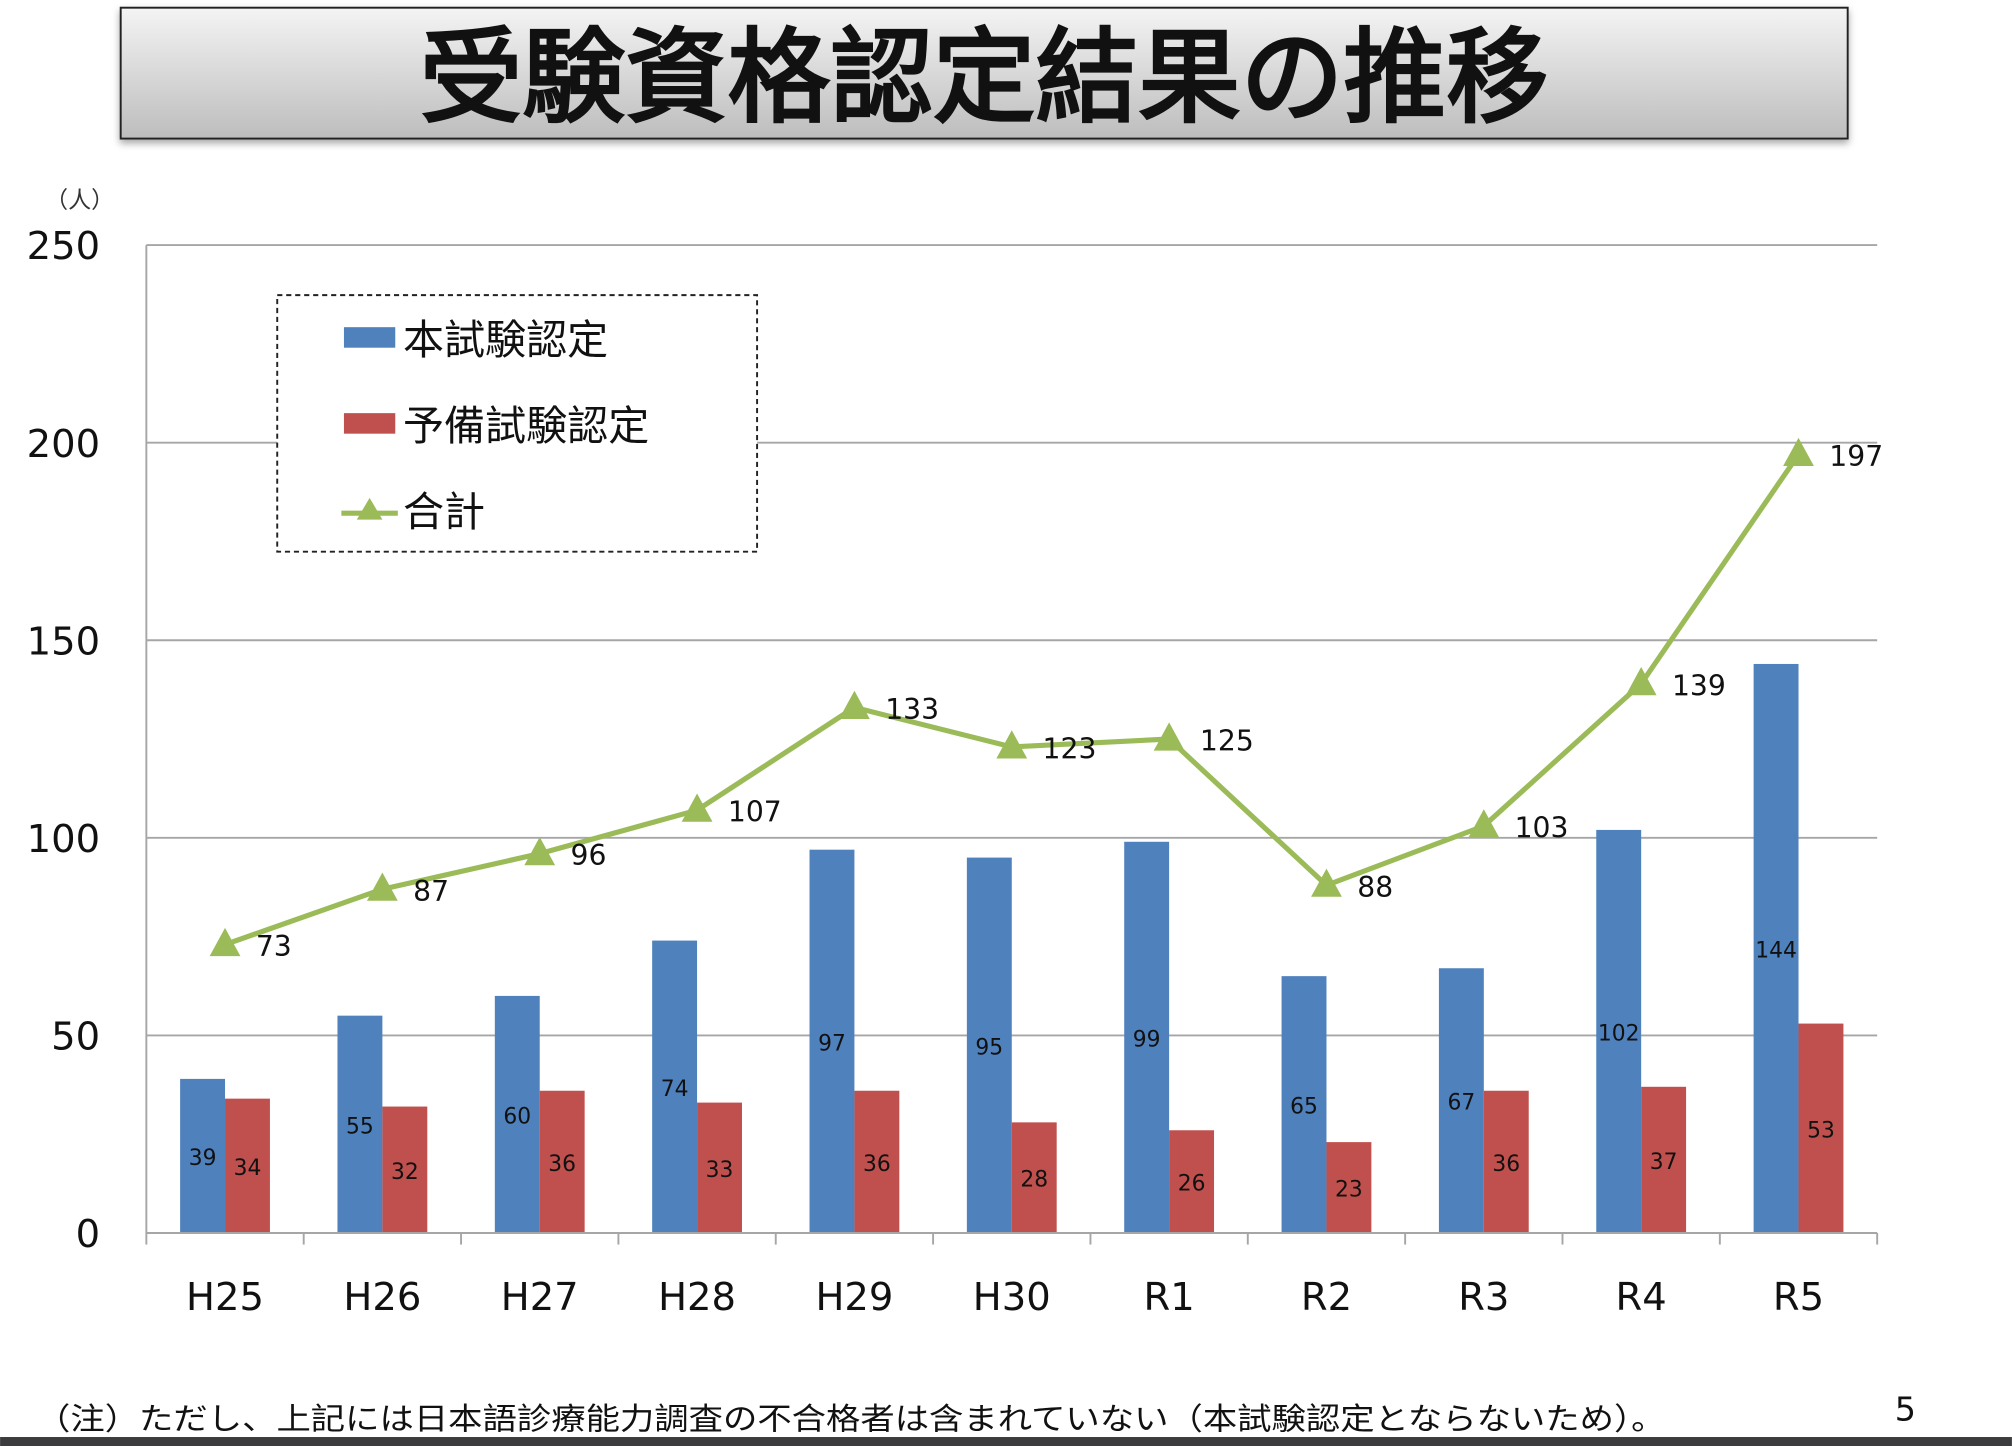  What do you see at coordinates (984, 78) in the screenshot?
I see `slide-title: 受験資格認定結果の推移` at bounding box center [984, 78].